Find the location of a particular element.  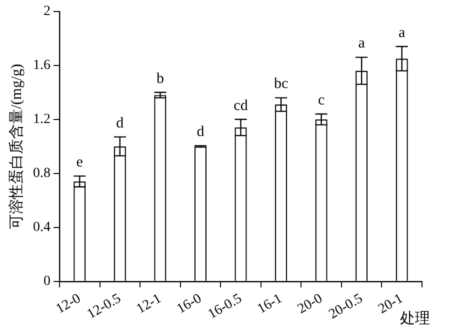

y-tick-label: 2 is located at coordinates (47, 12).